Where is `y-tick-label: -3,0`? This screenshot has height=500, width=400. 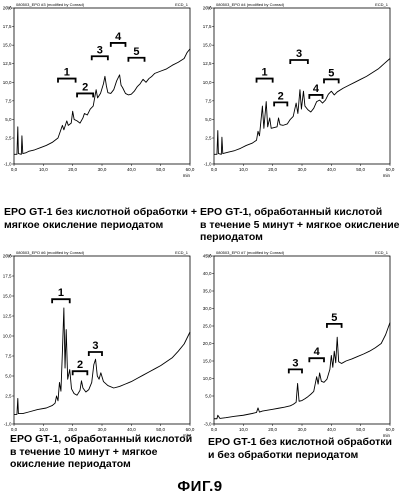
y-tick-label: -3,0 is located at coordinates (208, 424).